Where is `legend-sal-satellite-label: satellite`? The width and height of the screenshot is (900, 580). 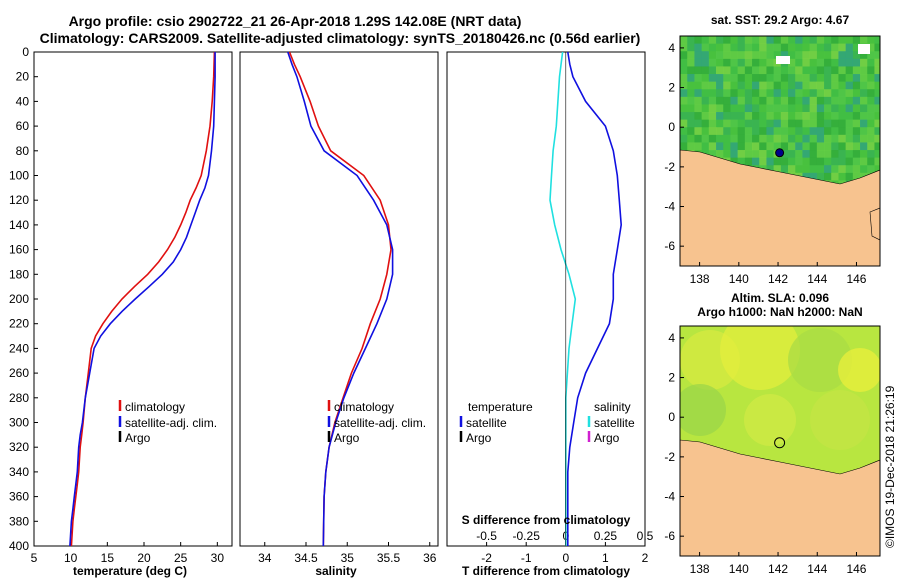
legend-sal-satellite-label: satellite is located at coordinates (614, 423).